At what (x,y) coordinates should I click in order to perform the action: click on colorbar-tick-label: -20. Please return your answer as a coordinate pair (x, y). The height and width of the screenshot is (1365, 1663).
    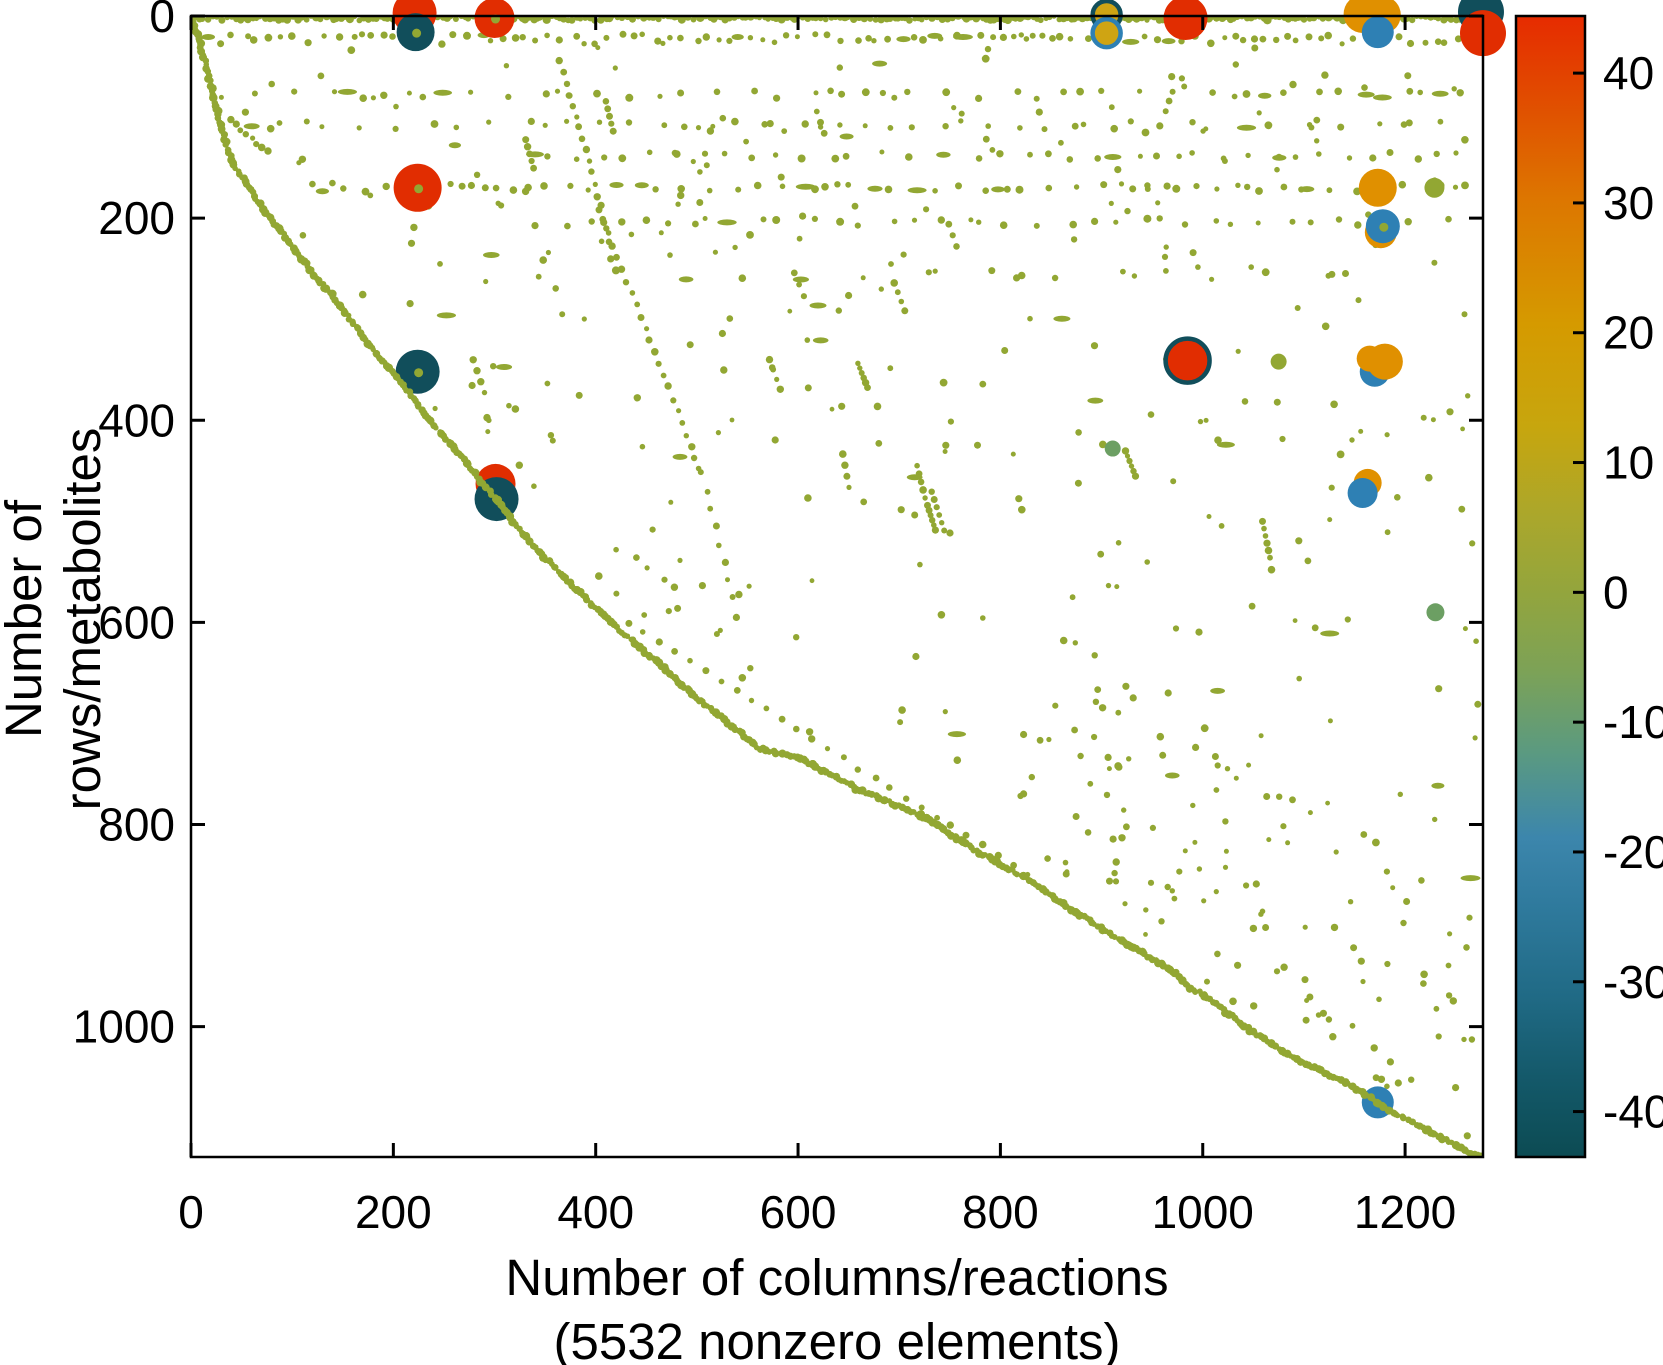
    Looking at the image, I should click on (1633, 852).